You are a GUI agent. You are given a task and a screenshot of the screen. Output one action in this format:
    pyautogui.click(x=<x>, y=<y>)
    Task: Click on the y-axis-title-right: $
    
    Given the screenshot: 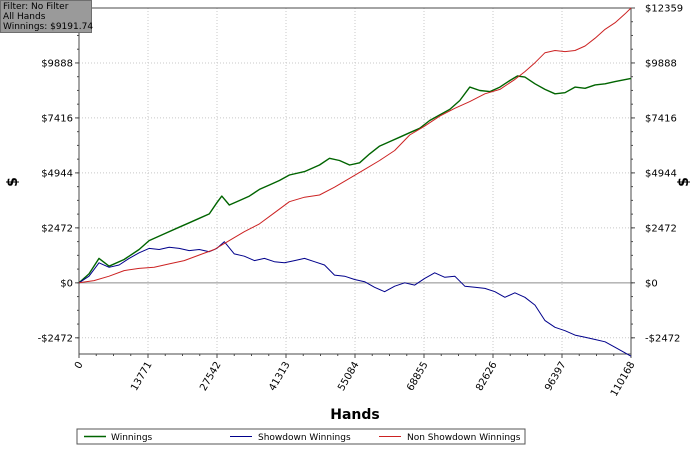 What is the action you would take?
    pyautogui.click(x=684, y=182)
    